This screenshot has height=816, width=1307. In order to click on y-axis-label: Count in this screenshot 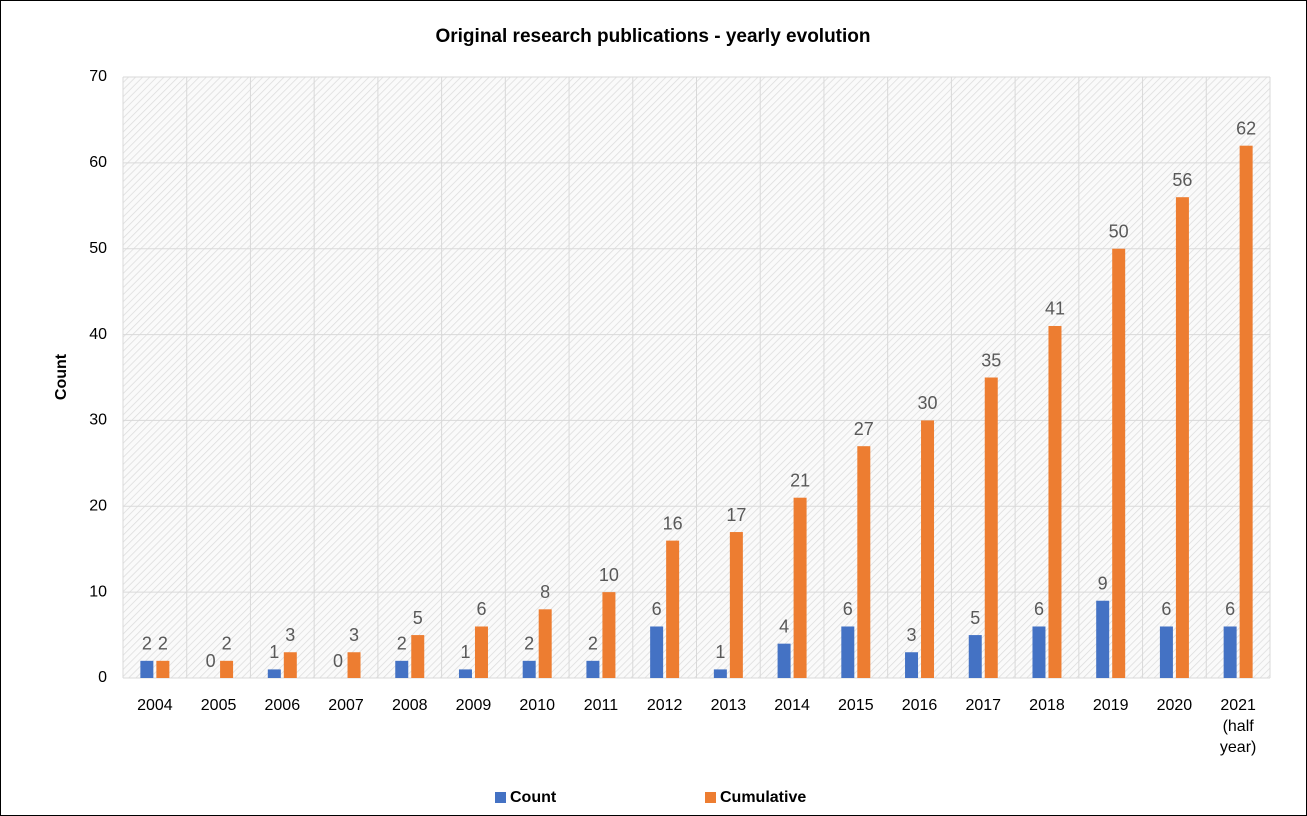, I will do `click(61, 376)`.